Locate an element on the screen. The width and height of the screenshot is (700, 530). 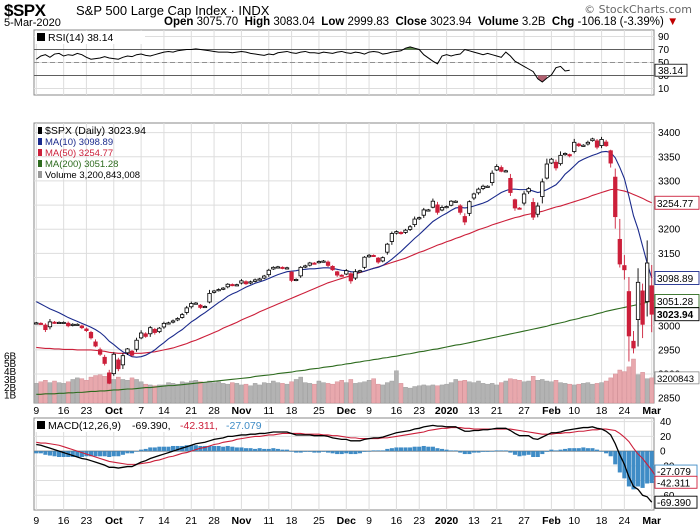
x-tick-label-macd: Nov is located at coordinates (242, 521).